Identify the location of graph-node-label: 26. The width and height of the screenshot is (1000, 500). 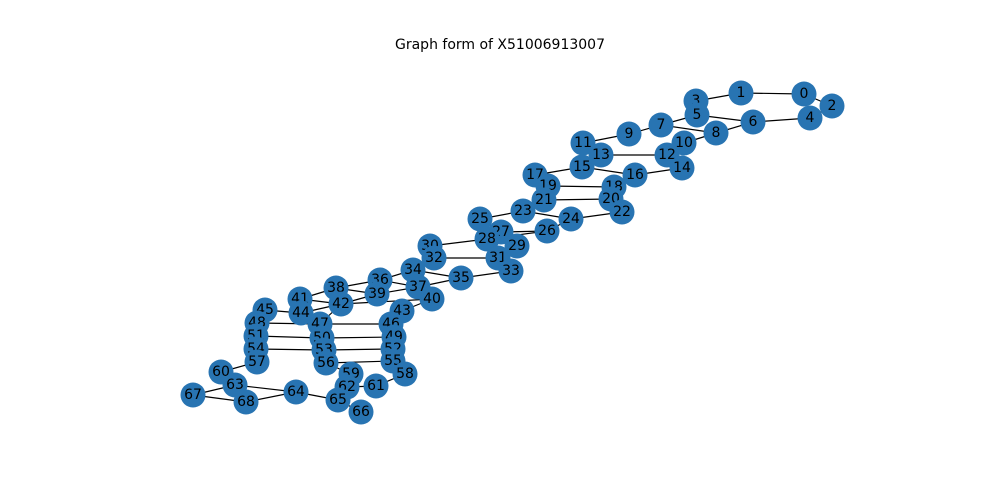
(547, 231).